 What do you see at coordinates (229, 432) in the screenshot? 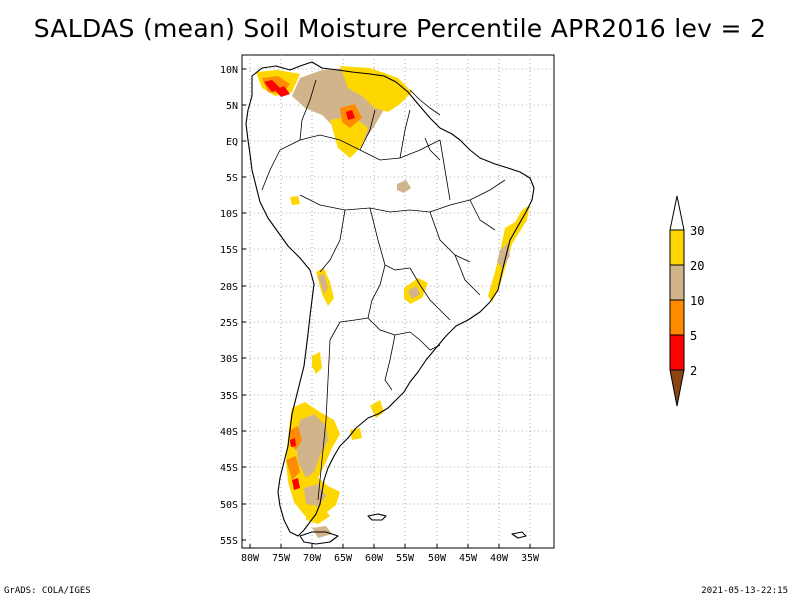
I see `lat-label: 40S` at bounding box center [229, 432].